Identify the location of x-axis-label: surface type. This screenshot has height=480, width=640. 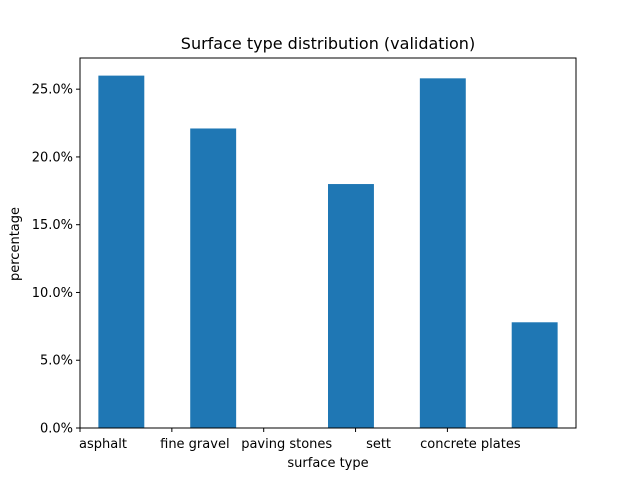
(327, 463).